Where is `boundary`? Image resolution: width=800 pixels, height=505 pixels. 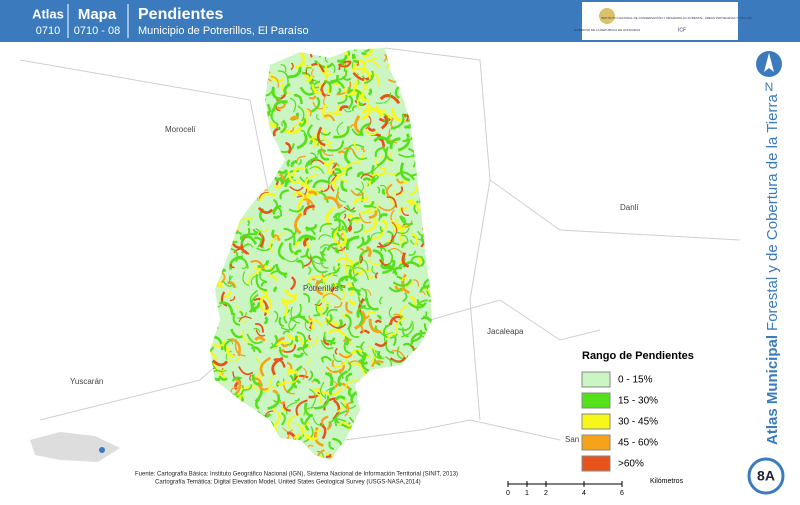 boundary is located at coordinates (480, 300).